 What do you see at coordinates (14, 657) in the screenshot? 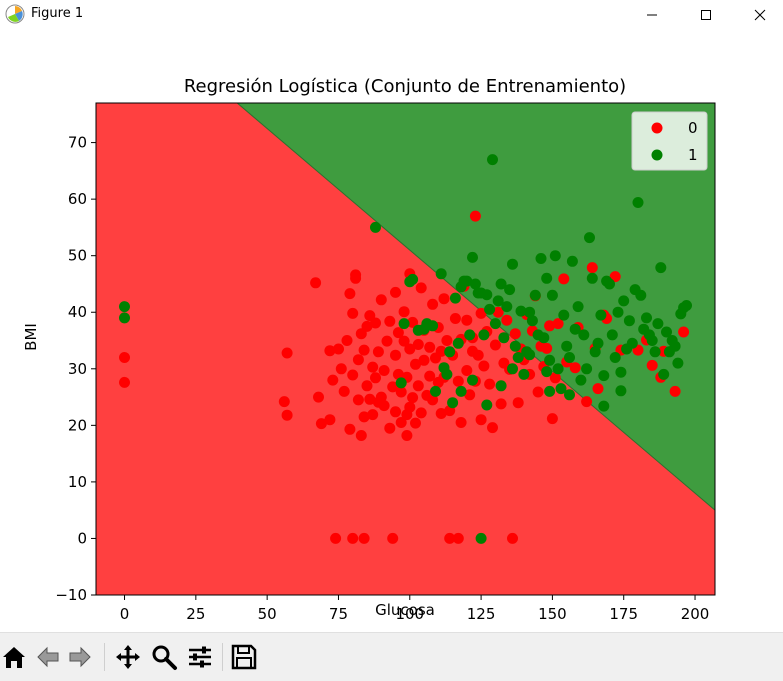
I see `home-button` at bounding box center [14, 657].